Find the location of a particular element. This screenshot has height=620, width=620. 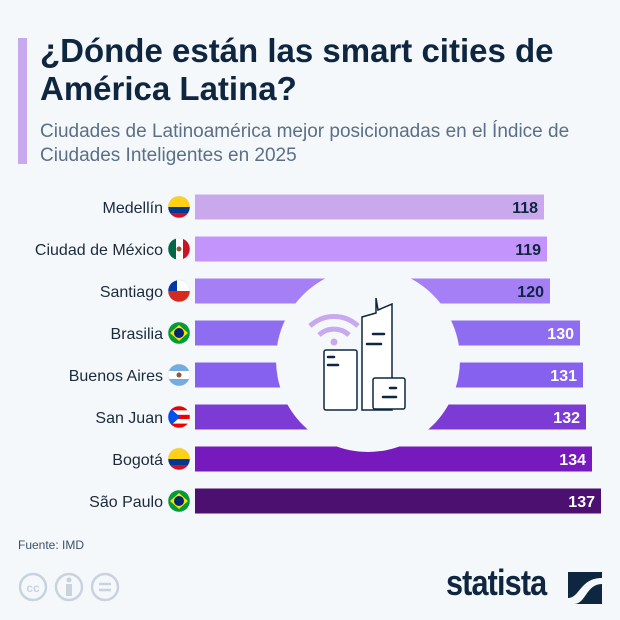

puerto-rico-flag-icon is located at coordinates (179, 417).